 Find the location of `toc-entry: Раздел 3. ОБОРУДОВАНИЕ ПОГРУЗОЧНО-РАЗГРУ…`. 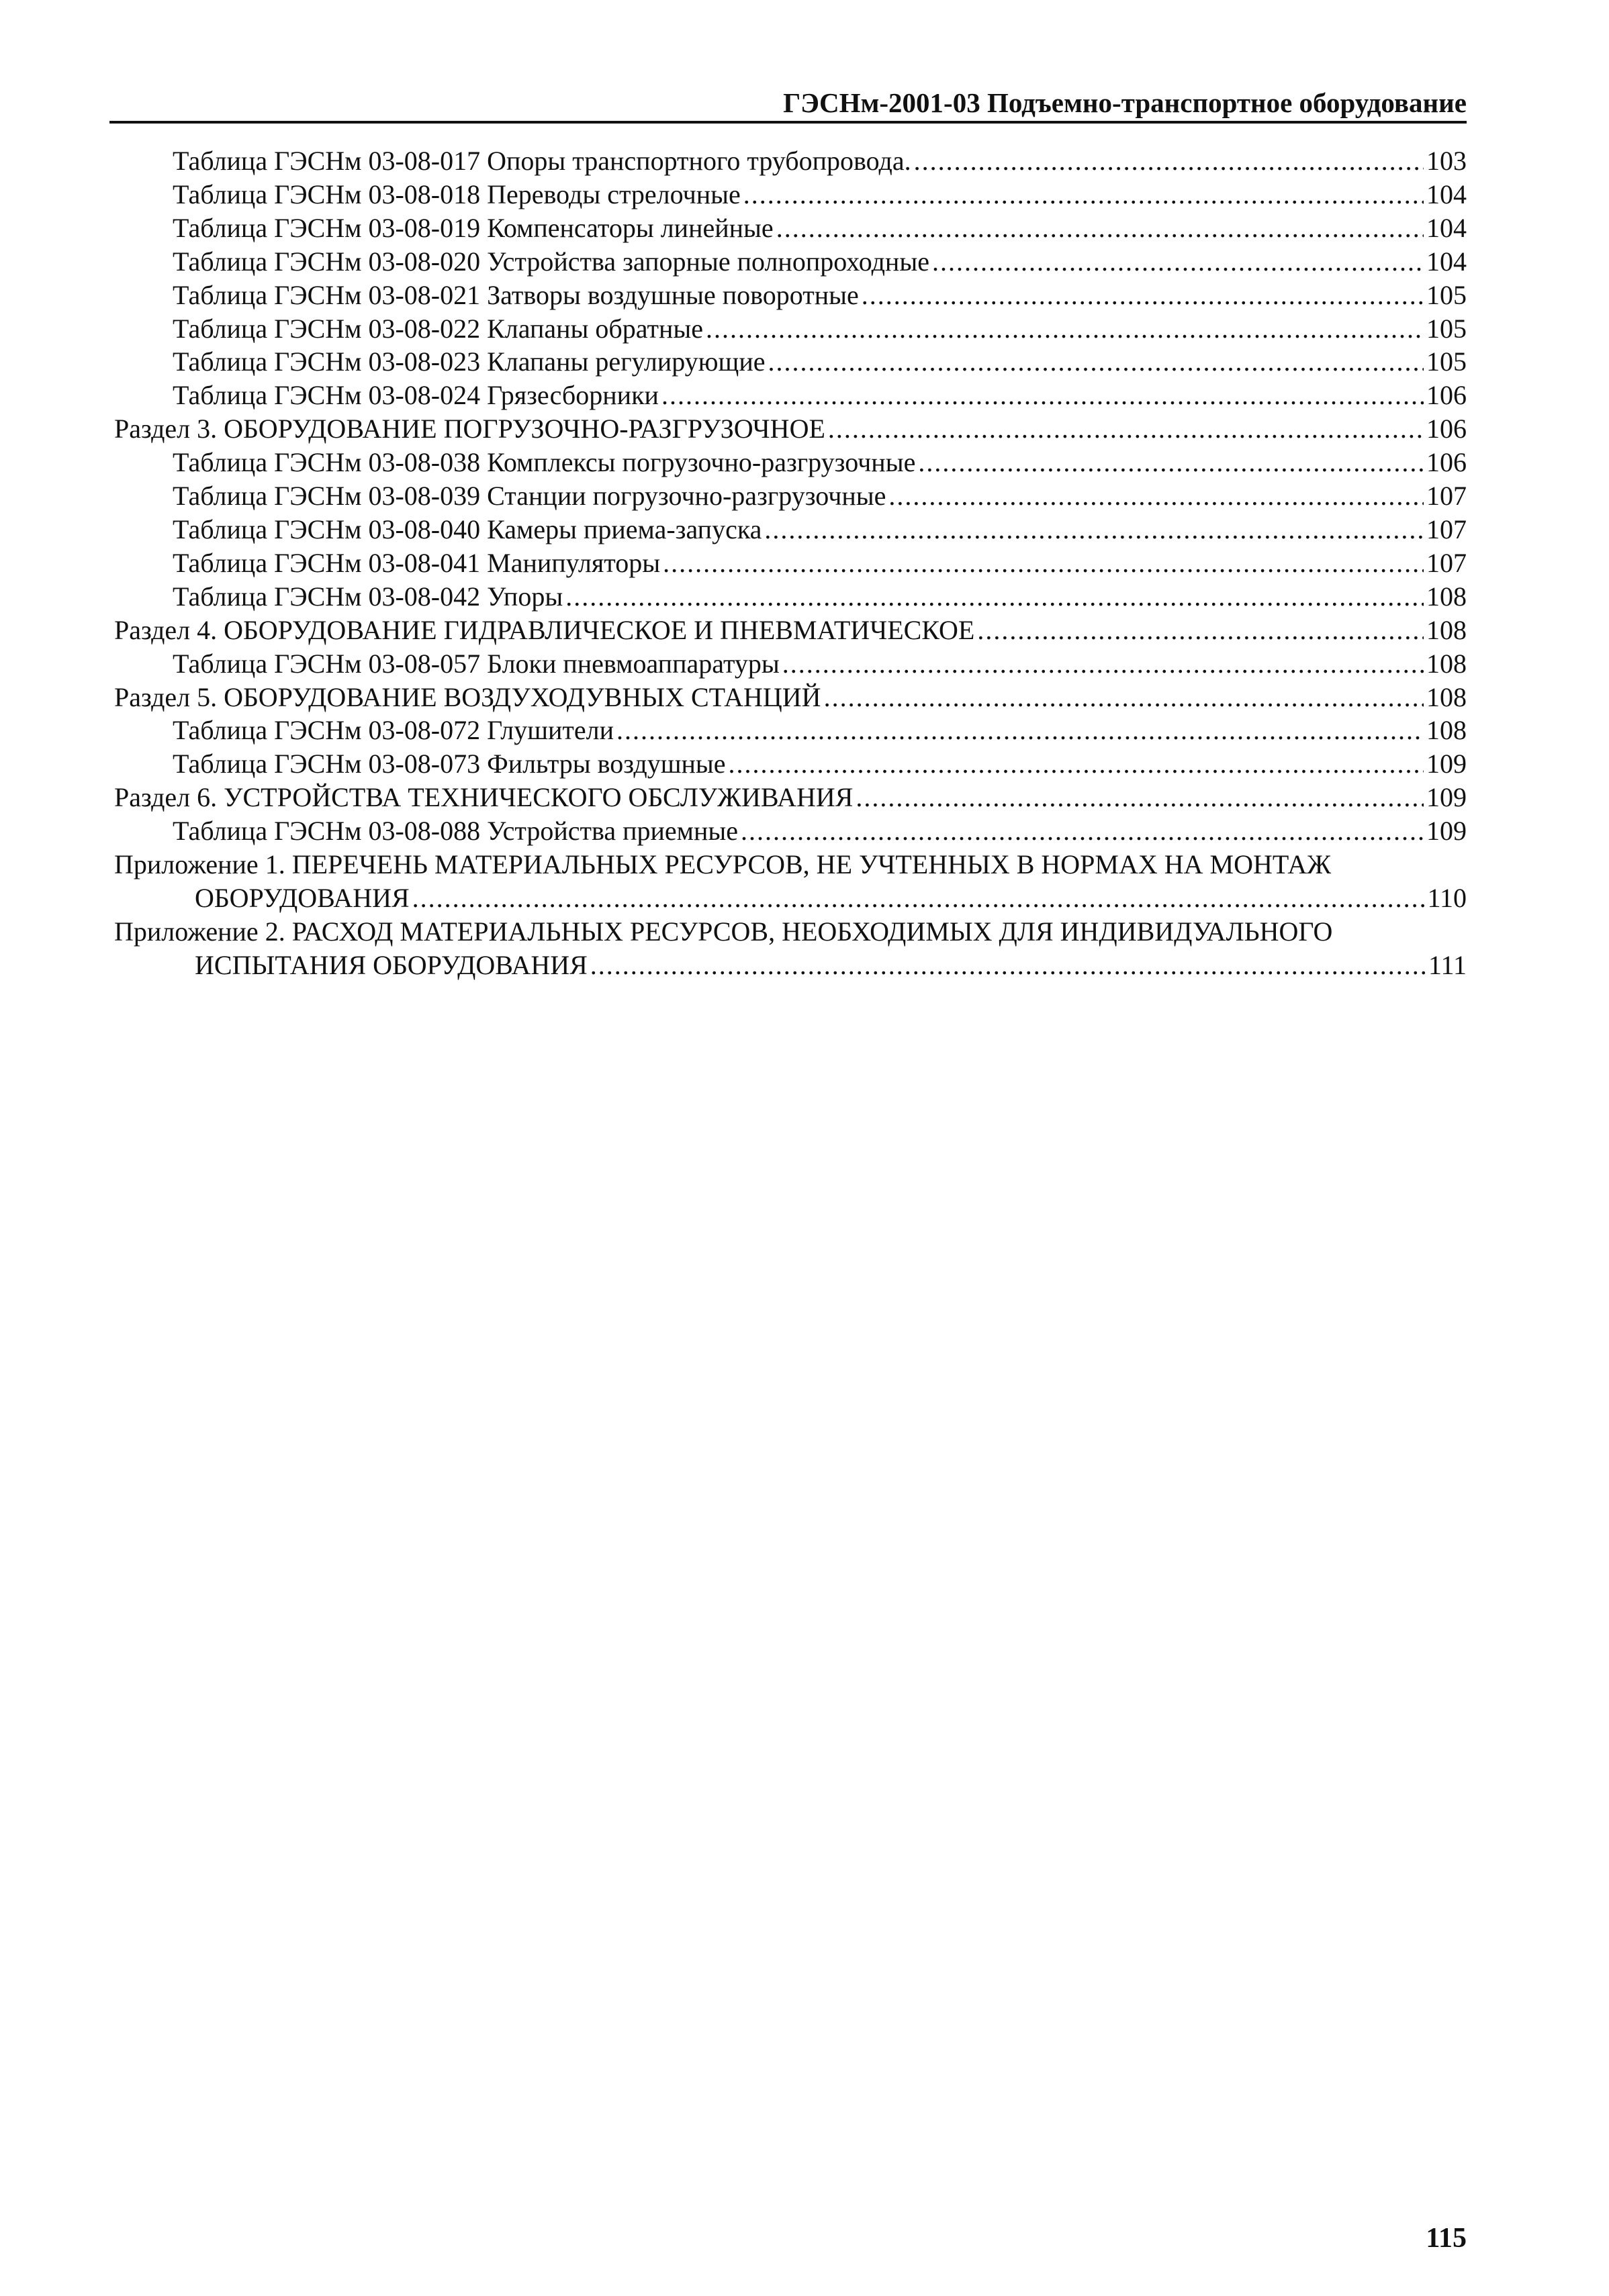

toc-entry: Раздел 3. ОБОРУДОВАНИЕ ПОГРУЗОЧНО-РАЗГРУ… is located at coordinates (790, 429).